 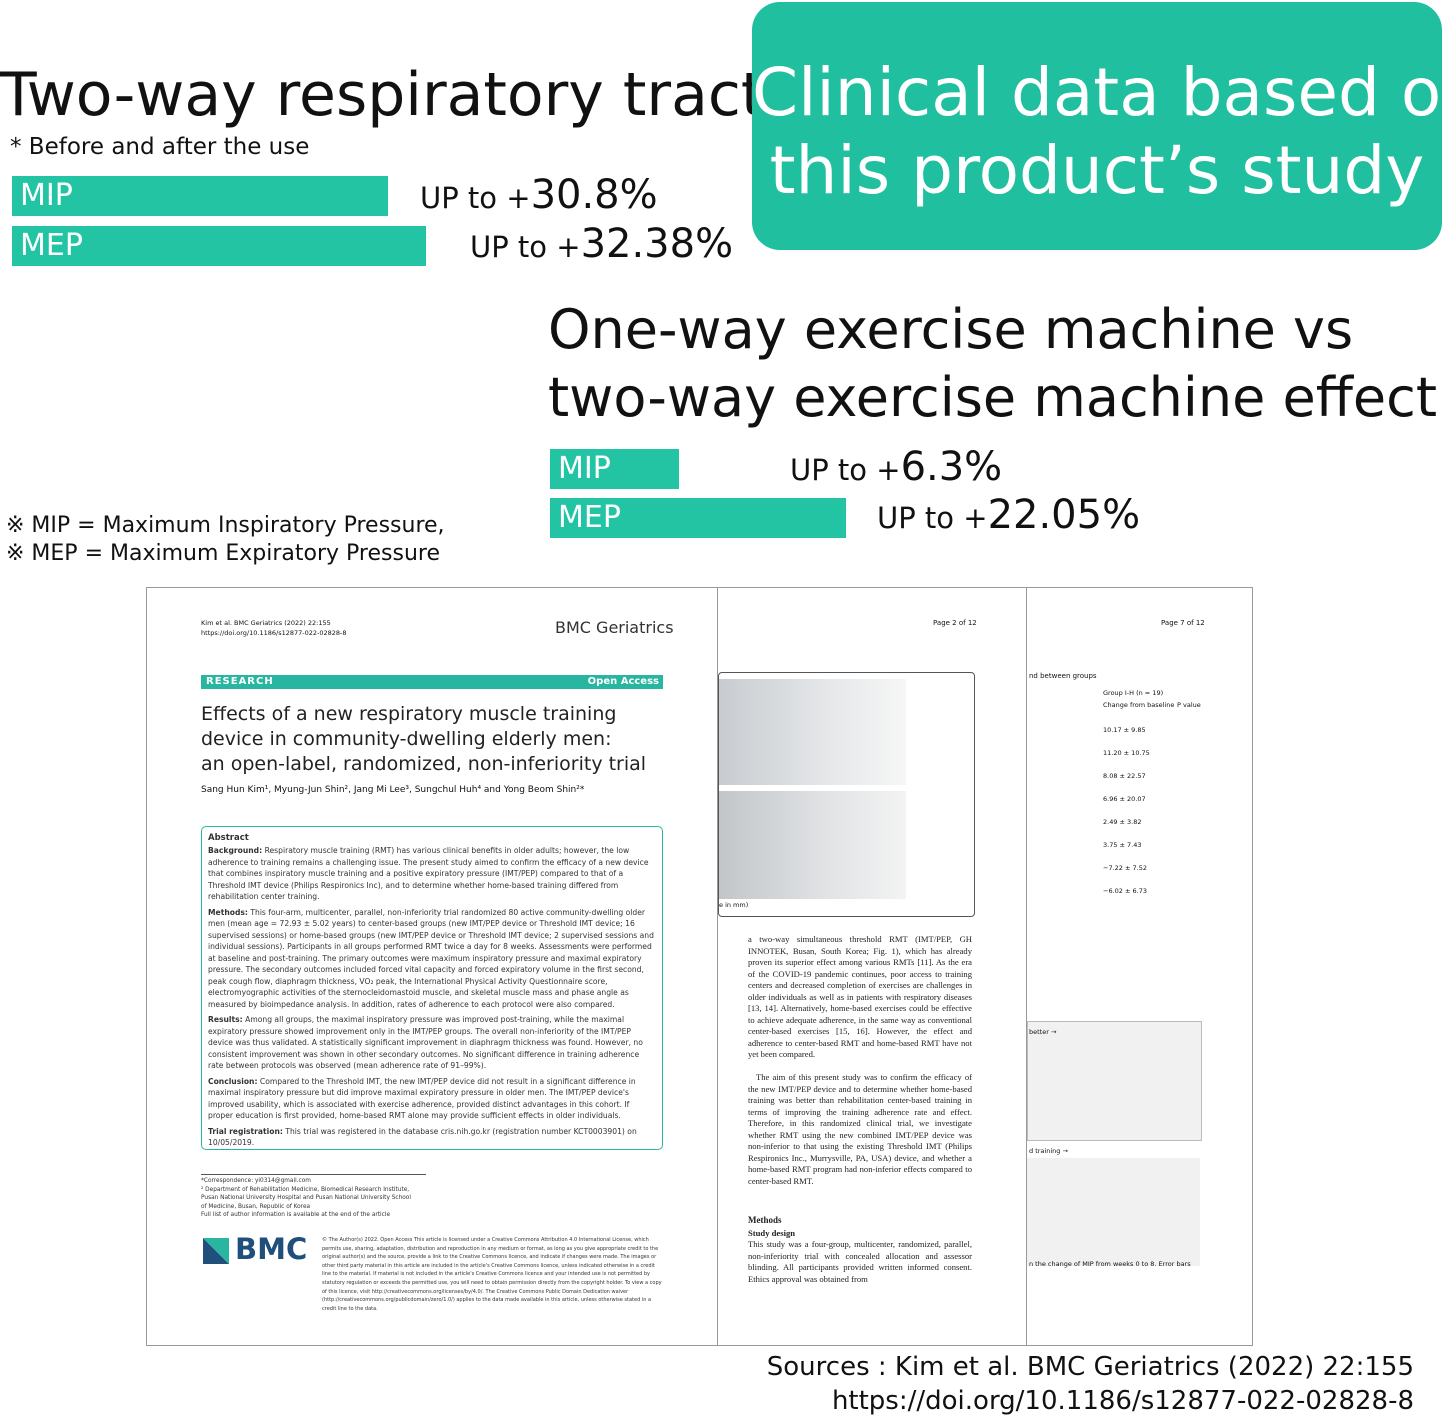 What do you see at coordinates (382, 95) in the screenshot?
I see `title: Two-way respiratory tract` at bounding box center [382, 95].